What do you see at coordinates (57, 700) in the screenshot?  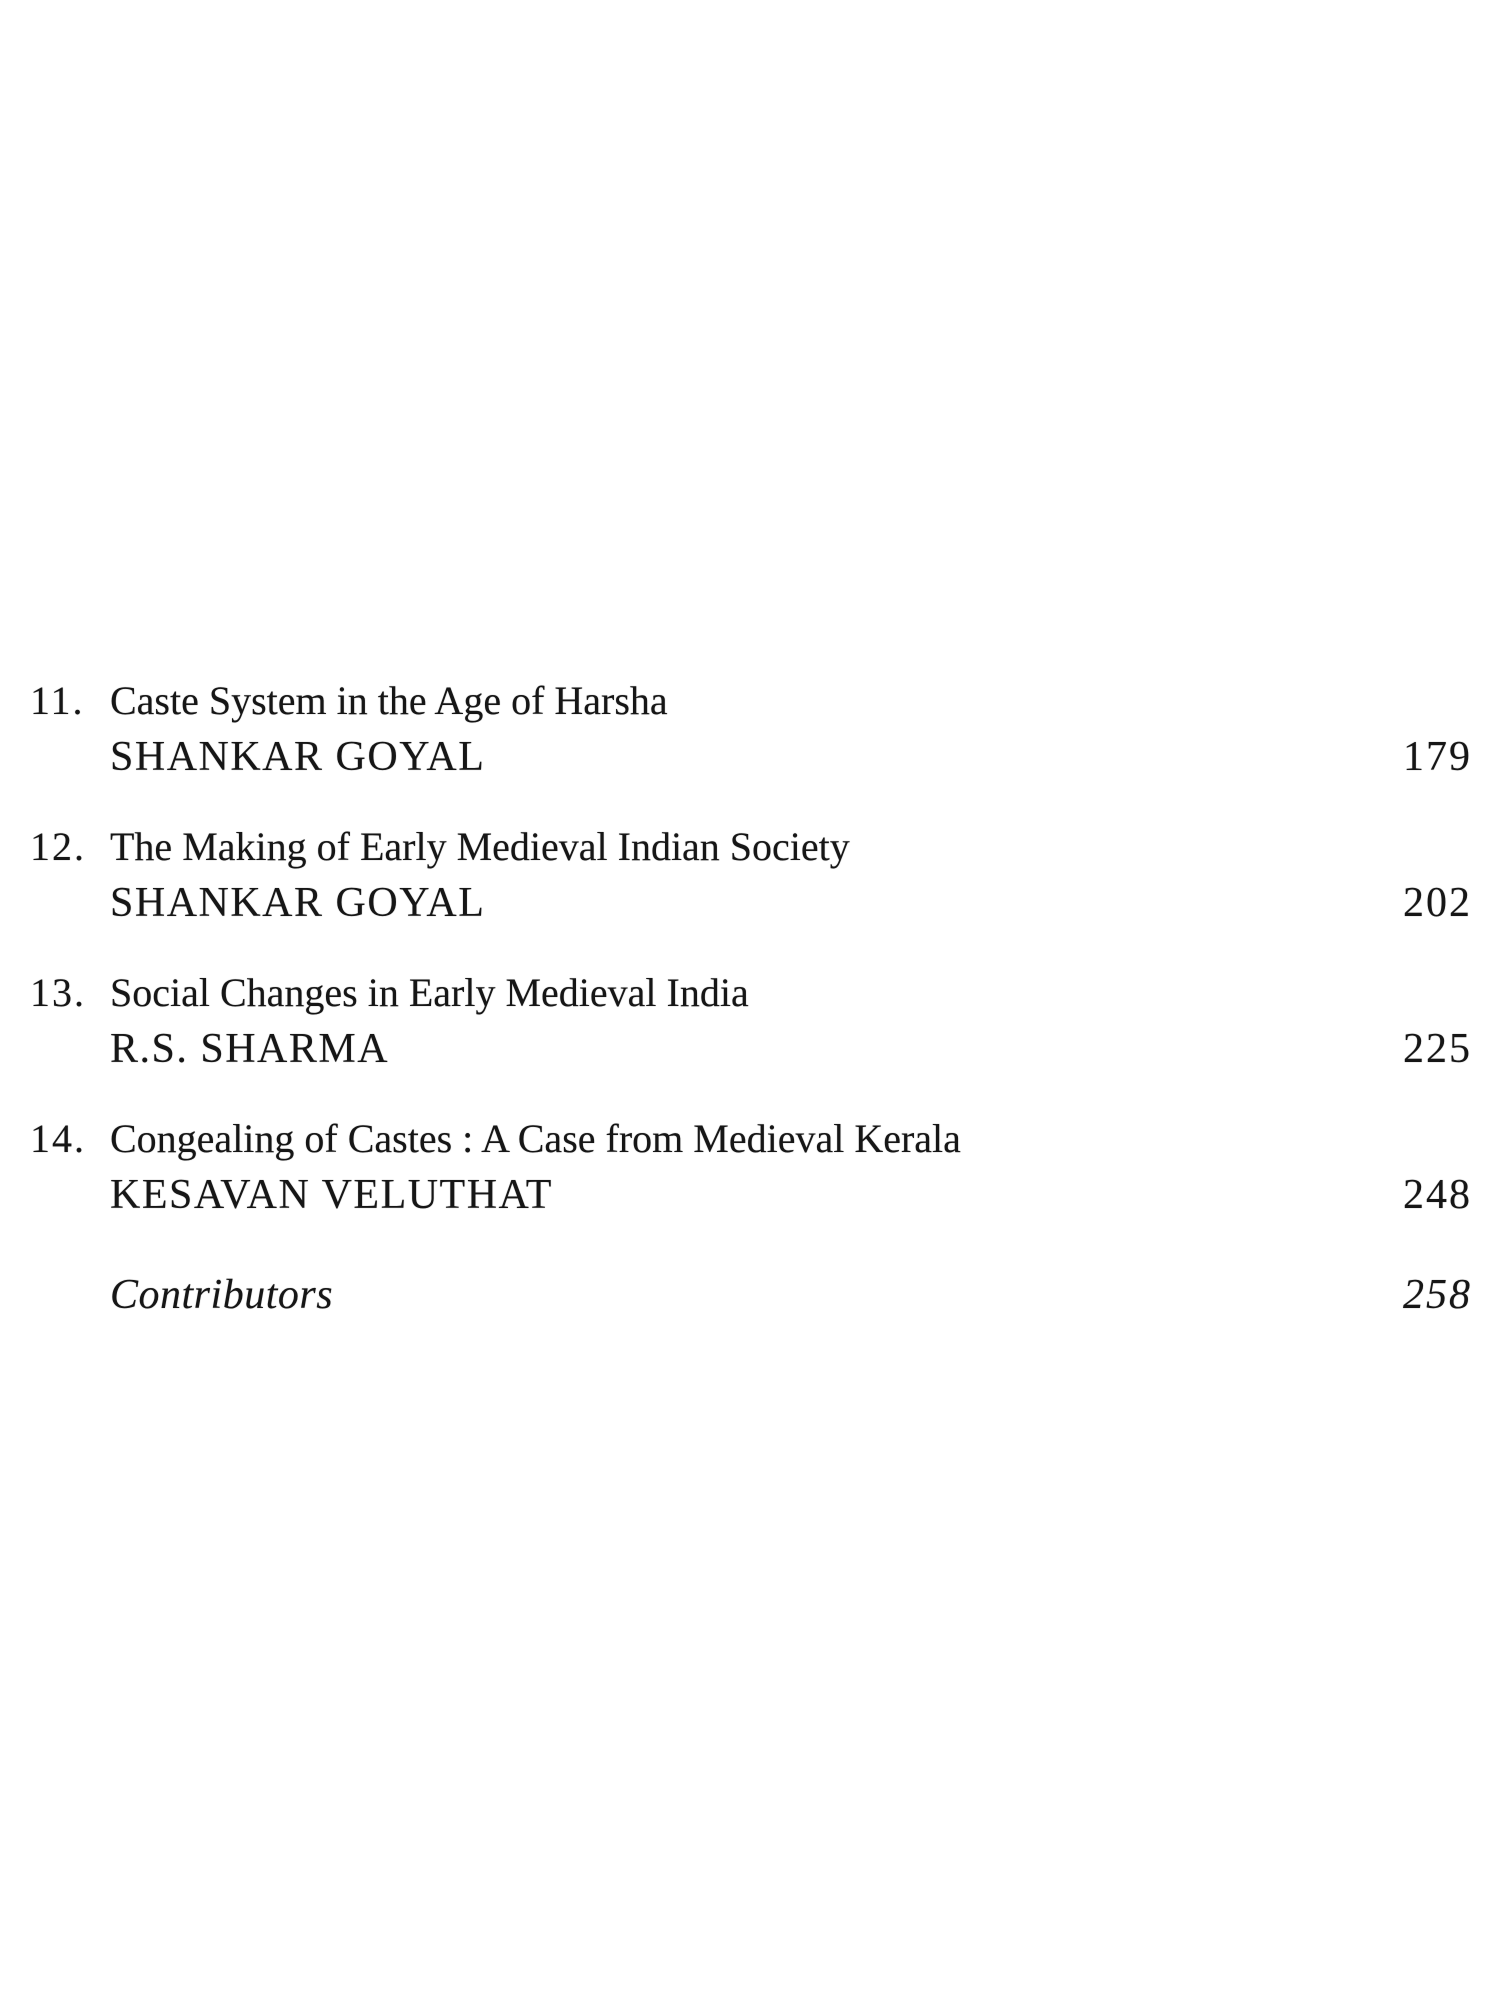 I see `entry-number: 11.` at bounding box center [57, 700].